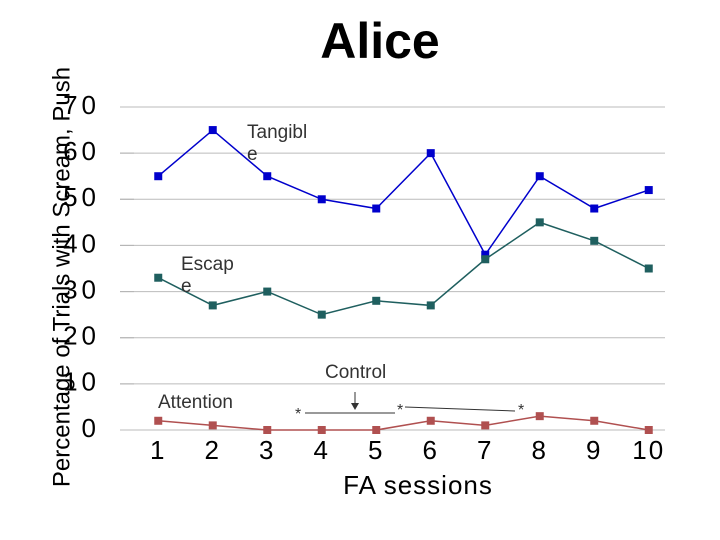  I want to click on y-tick-label: 50, so click(81, 197).